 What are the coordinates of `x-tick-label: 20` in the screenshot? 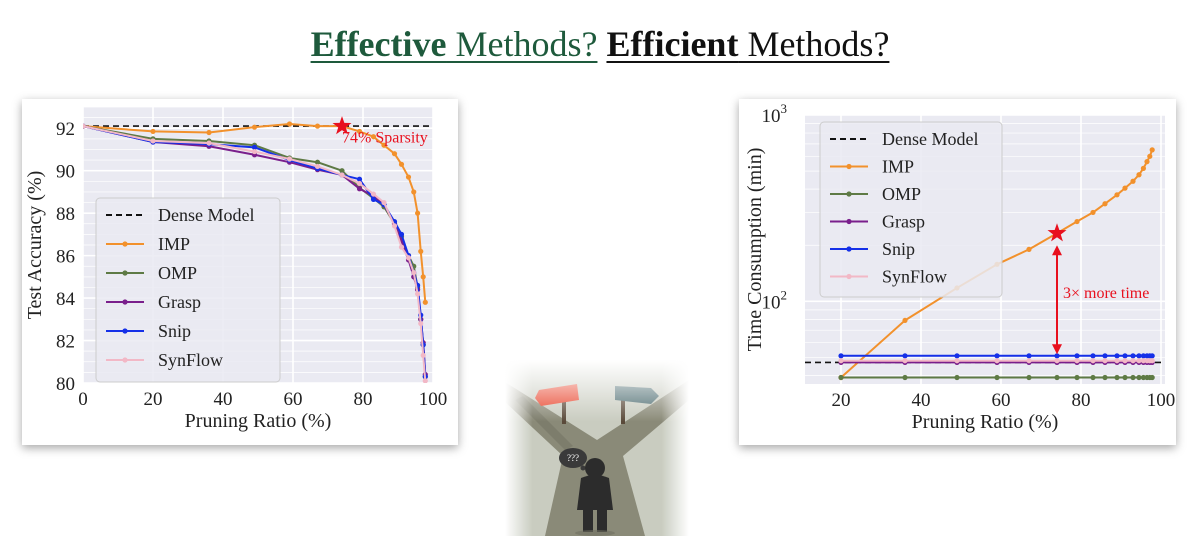 It's located at (841, 400).